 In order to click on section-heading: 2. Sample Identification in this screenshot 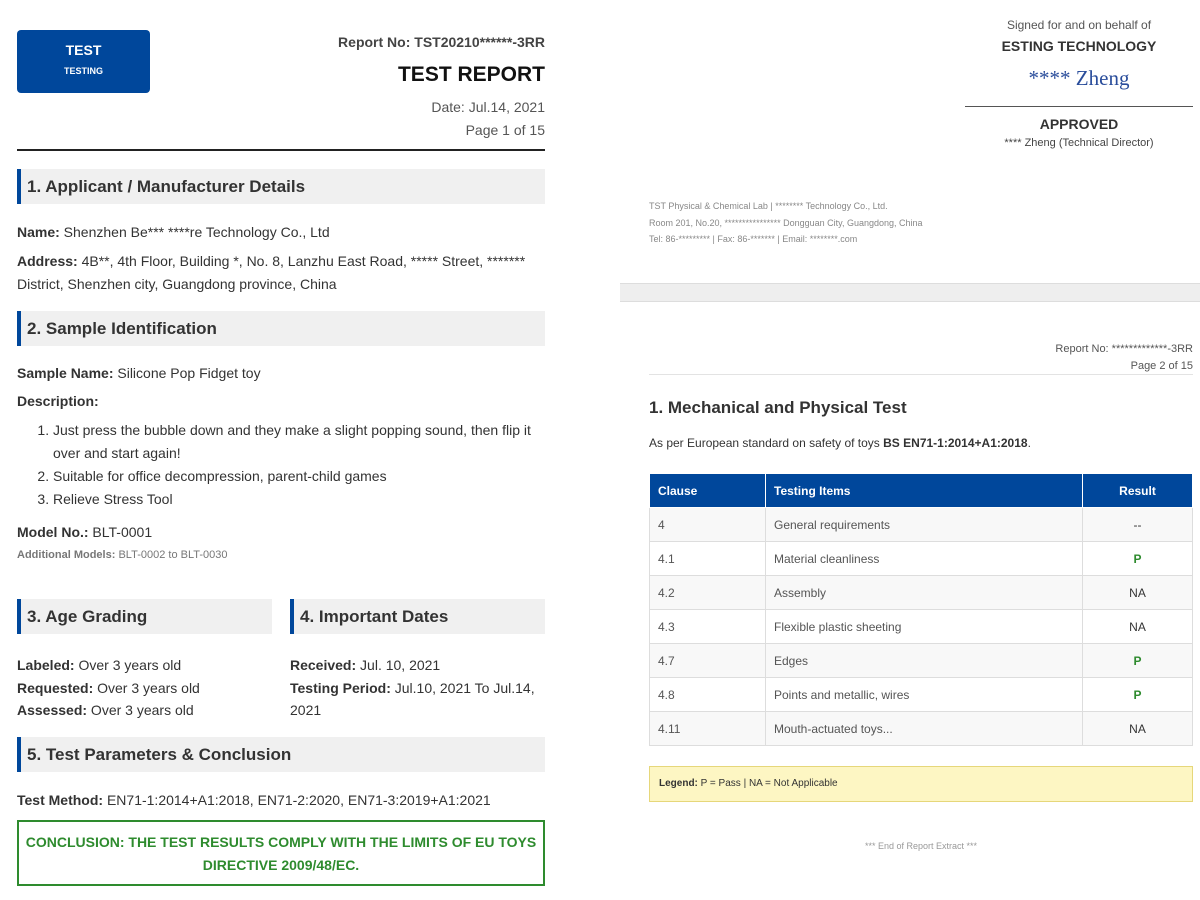, I will do `click(281, 328)`.